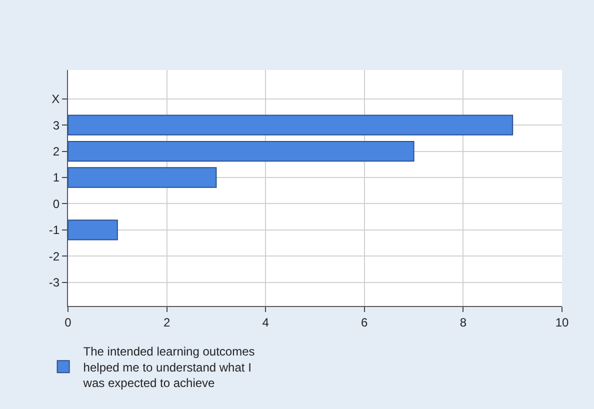  Describe the element at coordinates (68, 322) in the screenshot. I see `x-tick-label: 0` at that location.